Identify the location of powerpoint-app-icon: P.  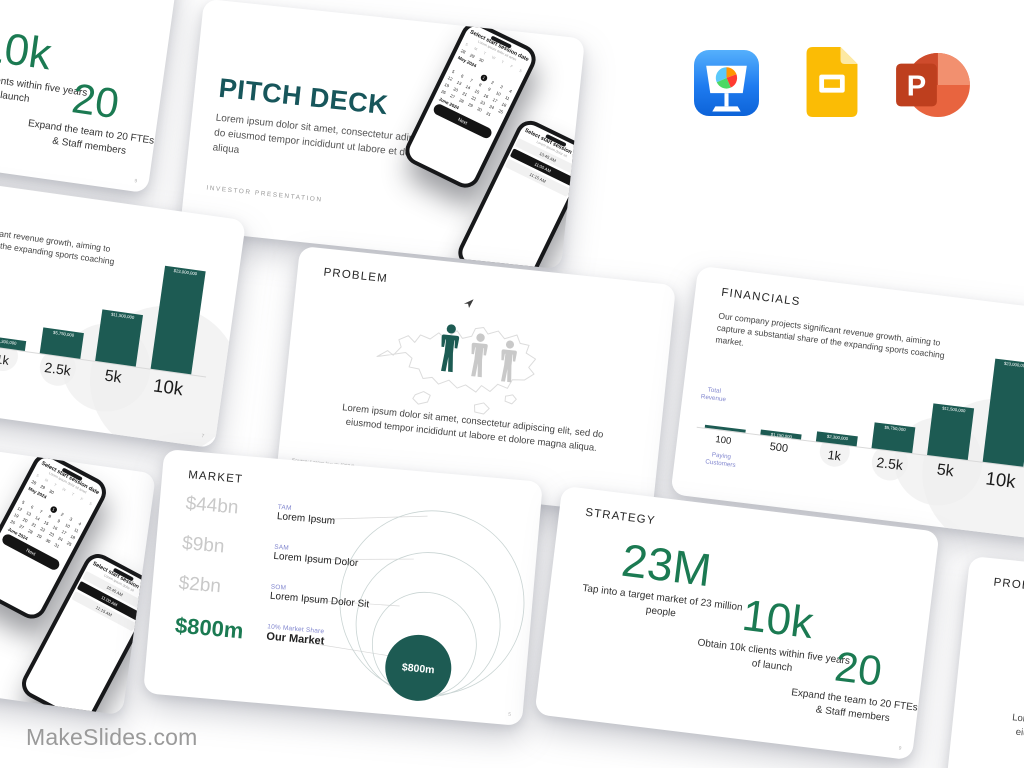
(933, 85).